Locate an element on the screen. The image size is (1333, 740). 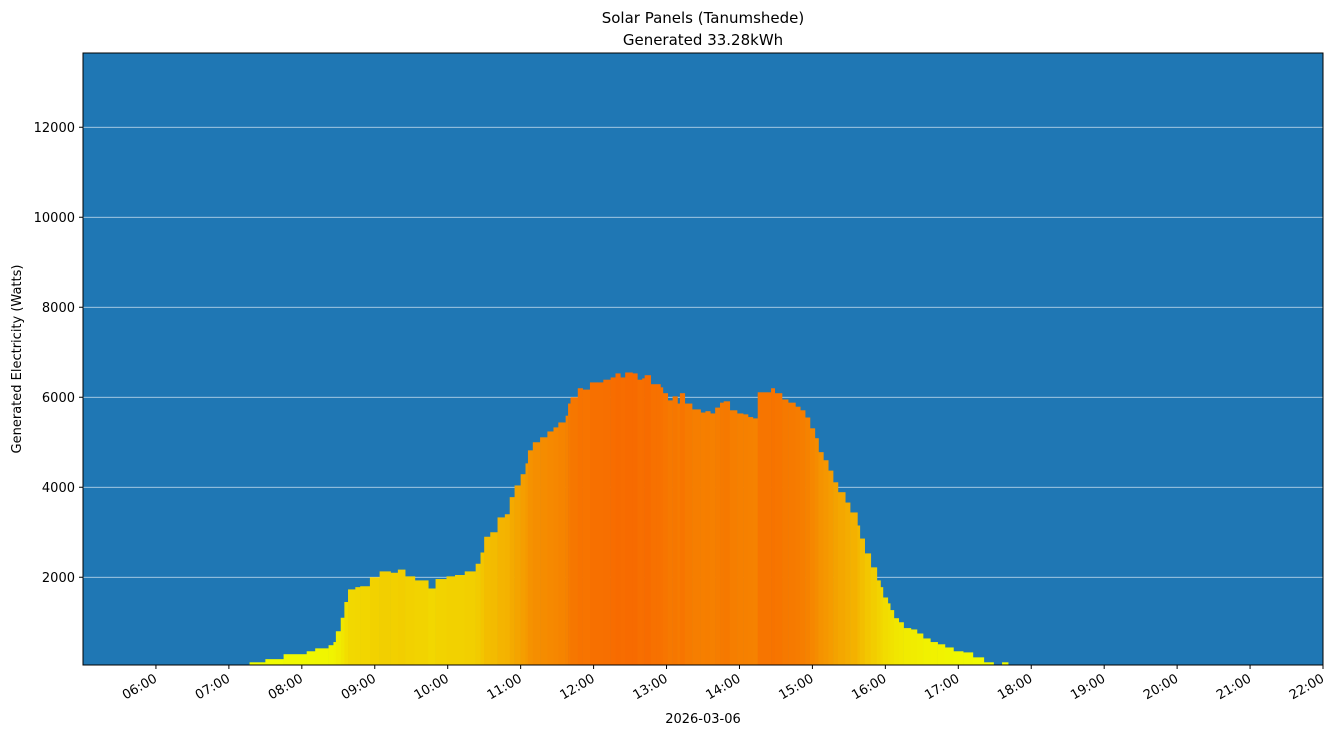
y-tick-label: 6000 is located at coordinates (58, 398).